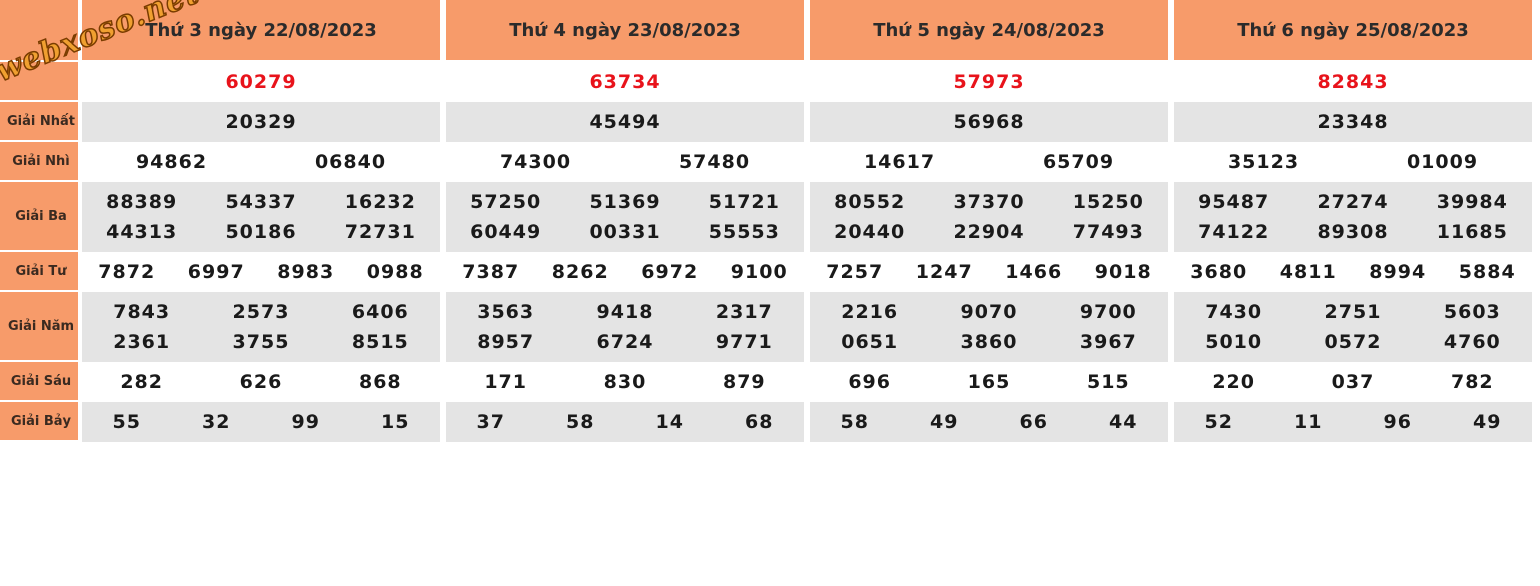 This screenshot has height=586, width=1540. I want to click on seventh-prize-number: 49, so click(944, 422).